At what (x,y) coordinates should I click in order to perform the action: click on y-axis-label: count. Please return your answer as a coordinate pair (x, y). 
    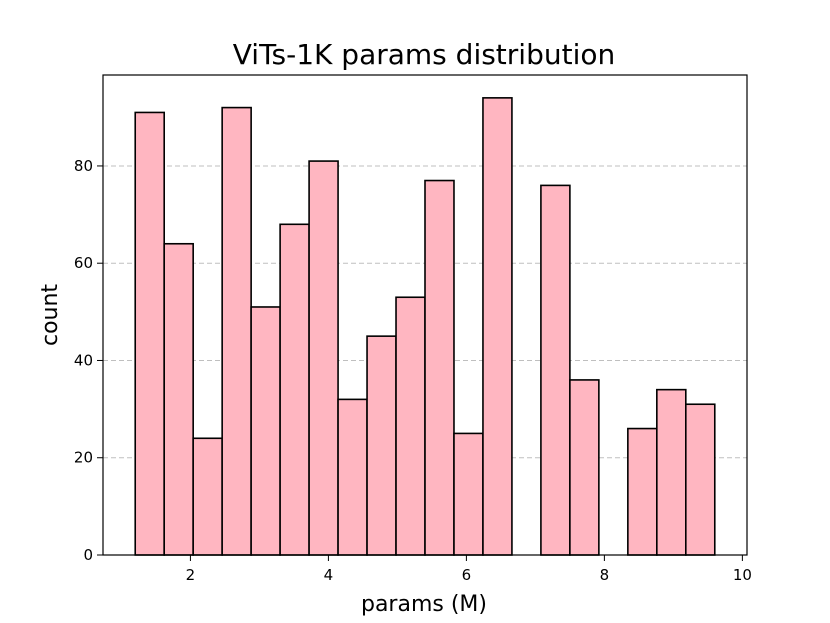
    Looking at the image, I should click on (50, 315).